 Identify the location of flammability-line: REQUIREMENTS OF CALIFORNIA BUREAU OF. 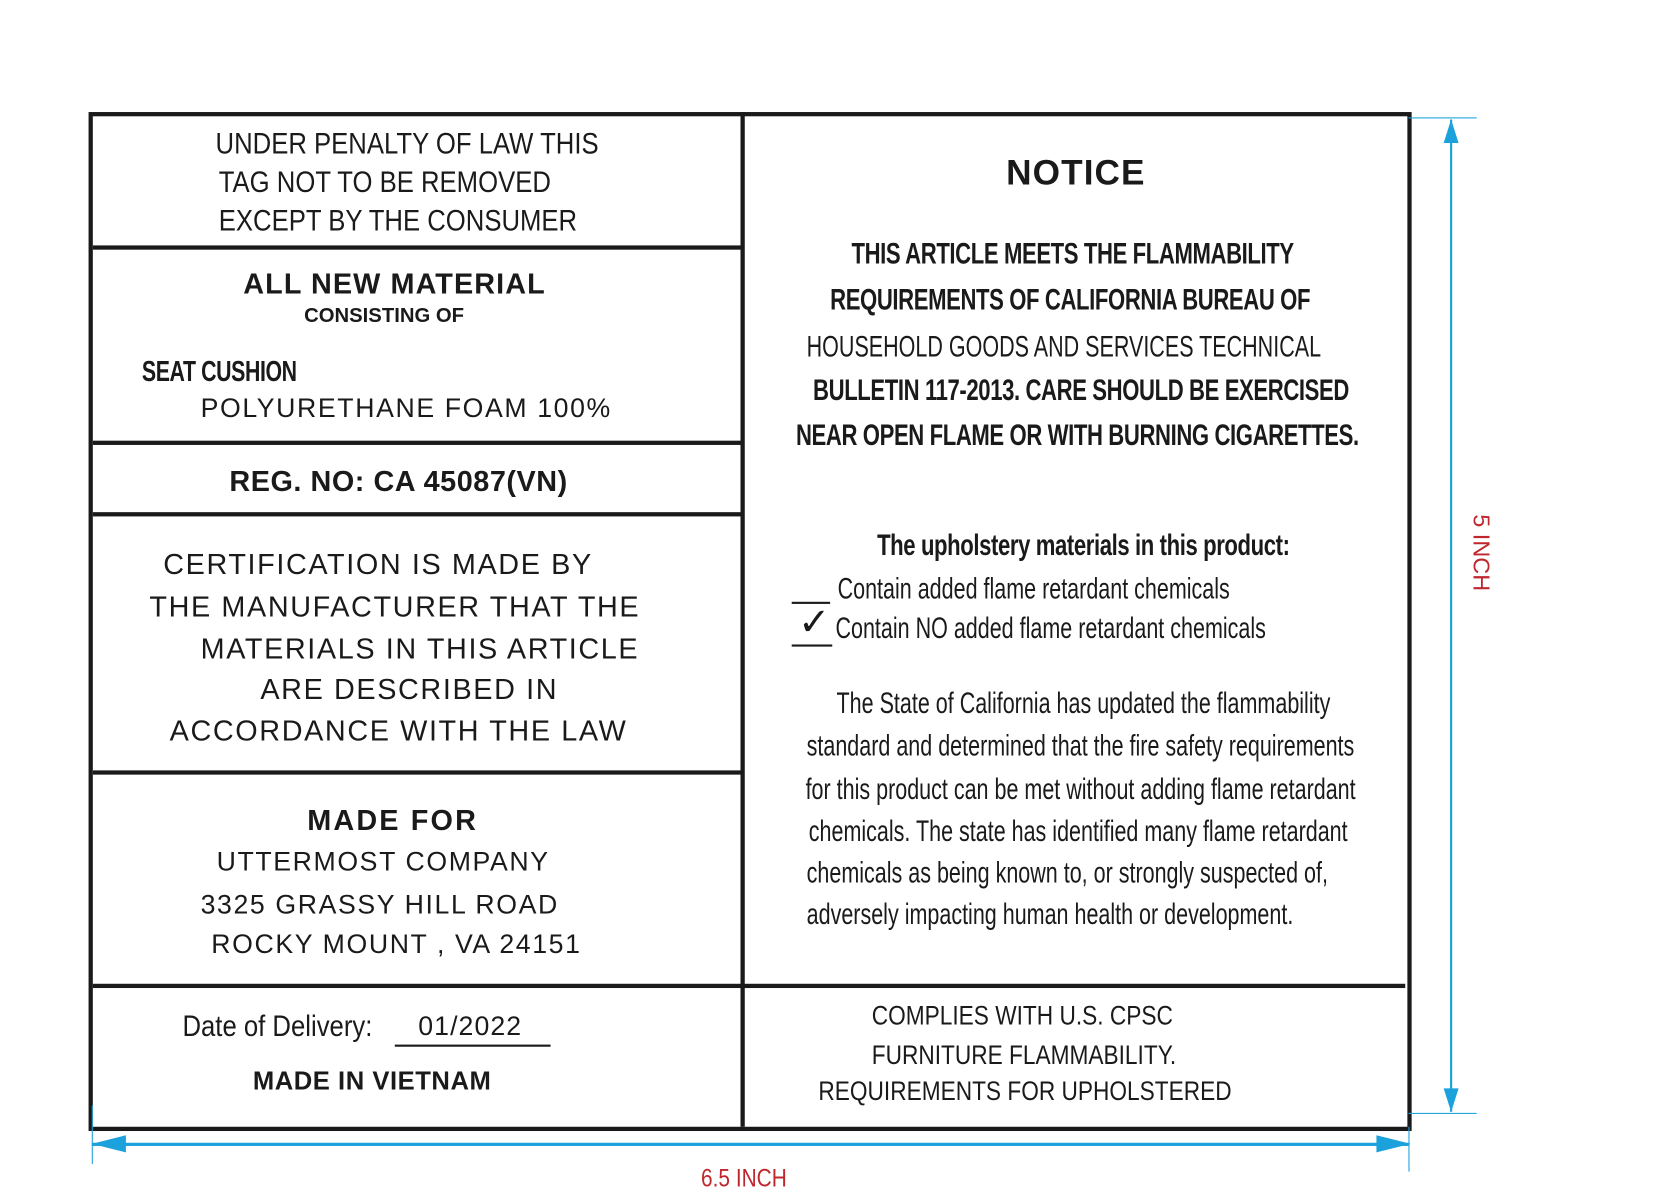
(1070, 299).